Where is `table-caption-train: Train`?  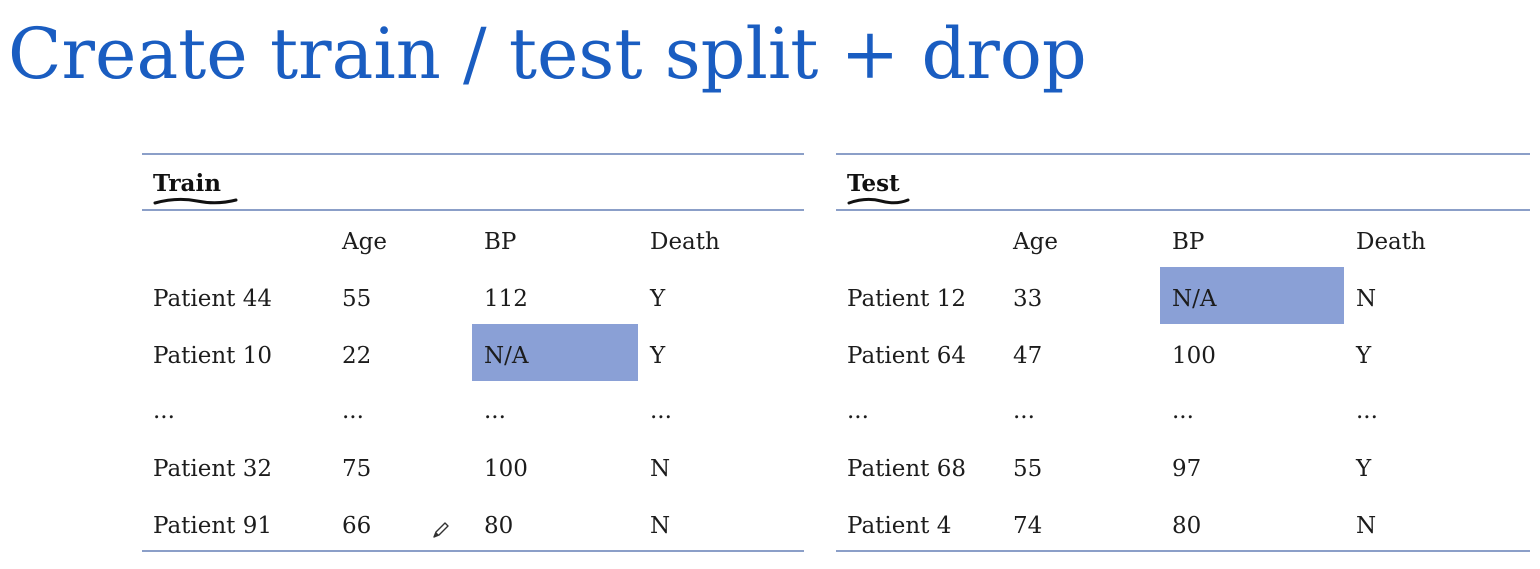
table-caption-train: Train is located at coordinates (187, 183).